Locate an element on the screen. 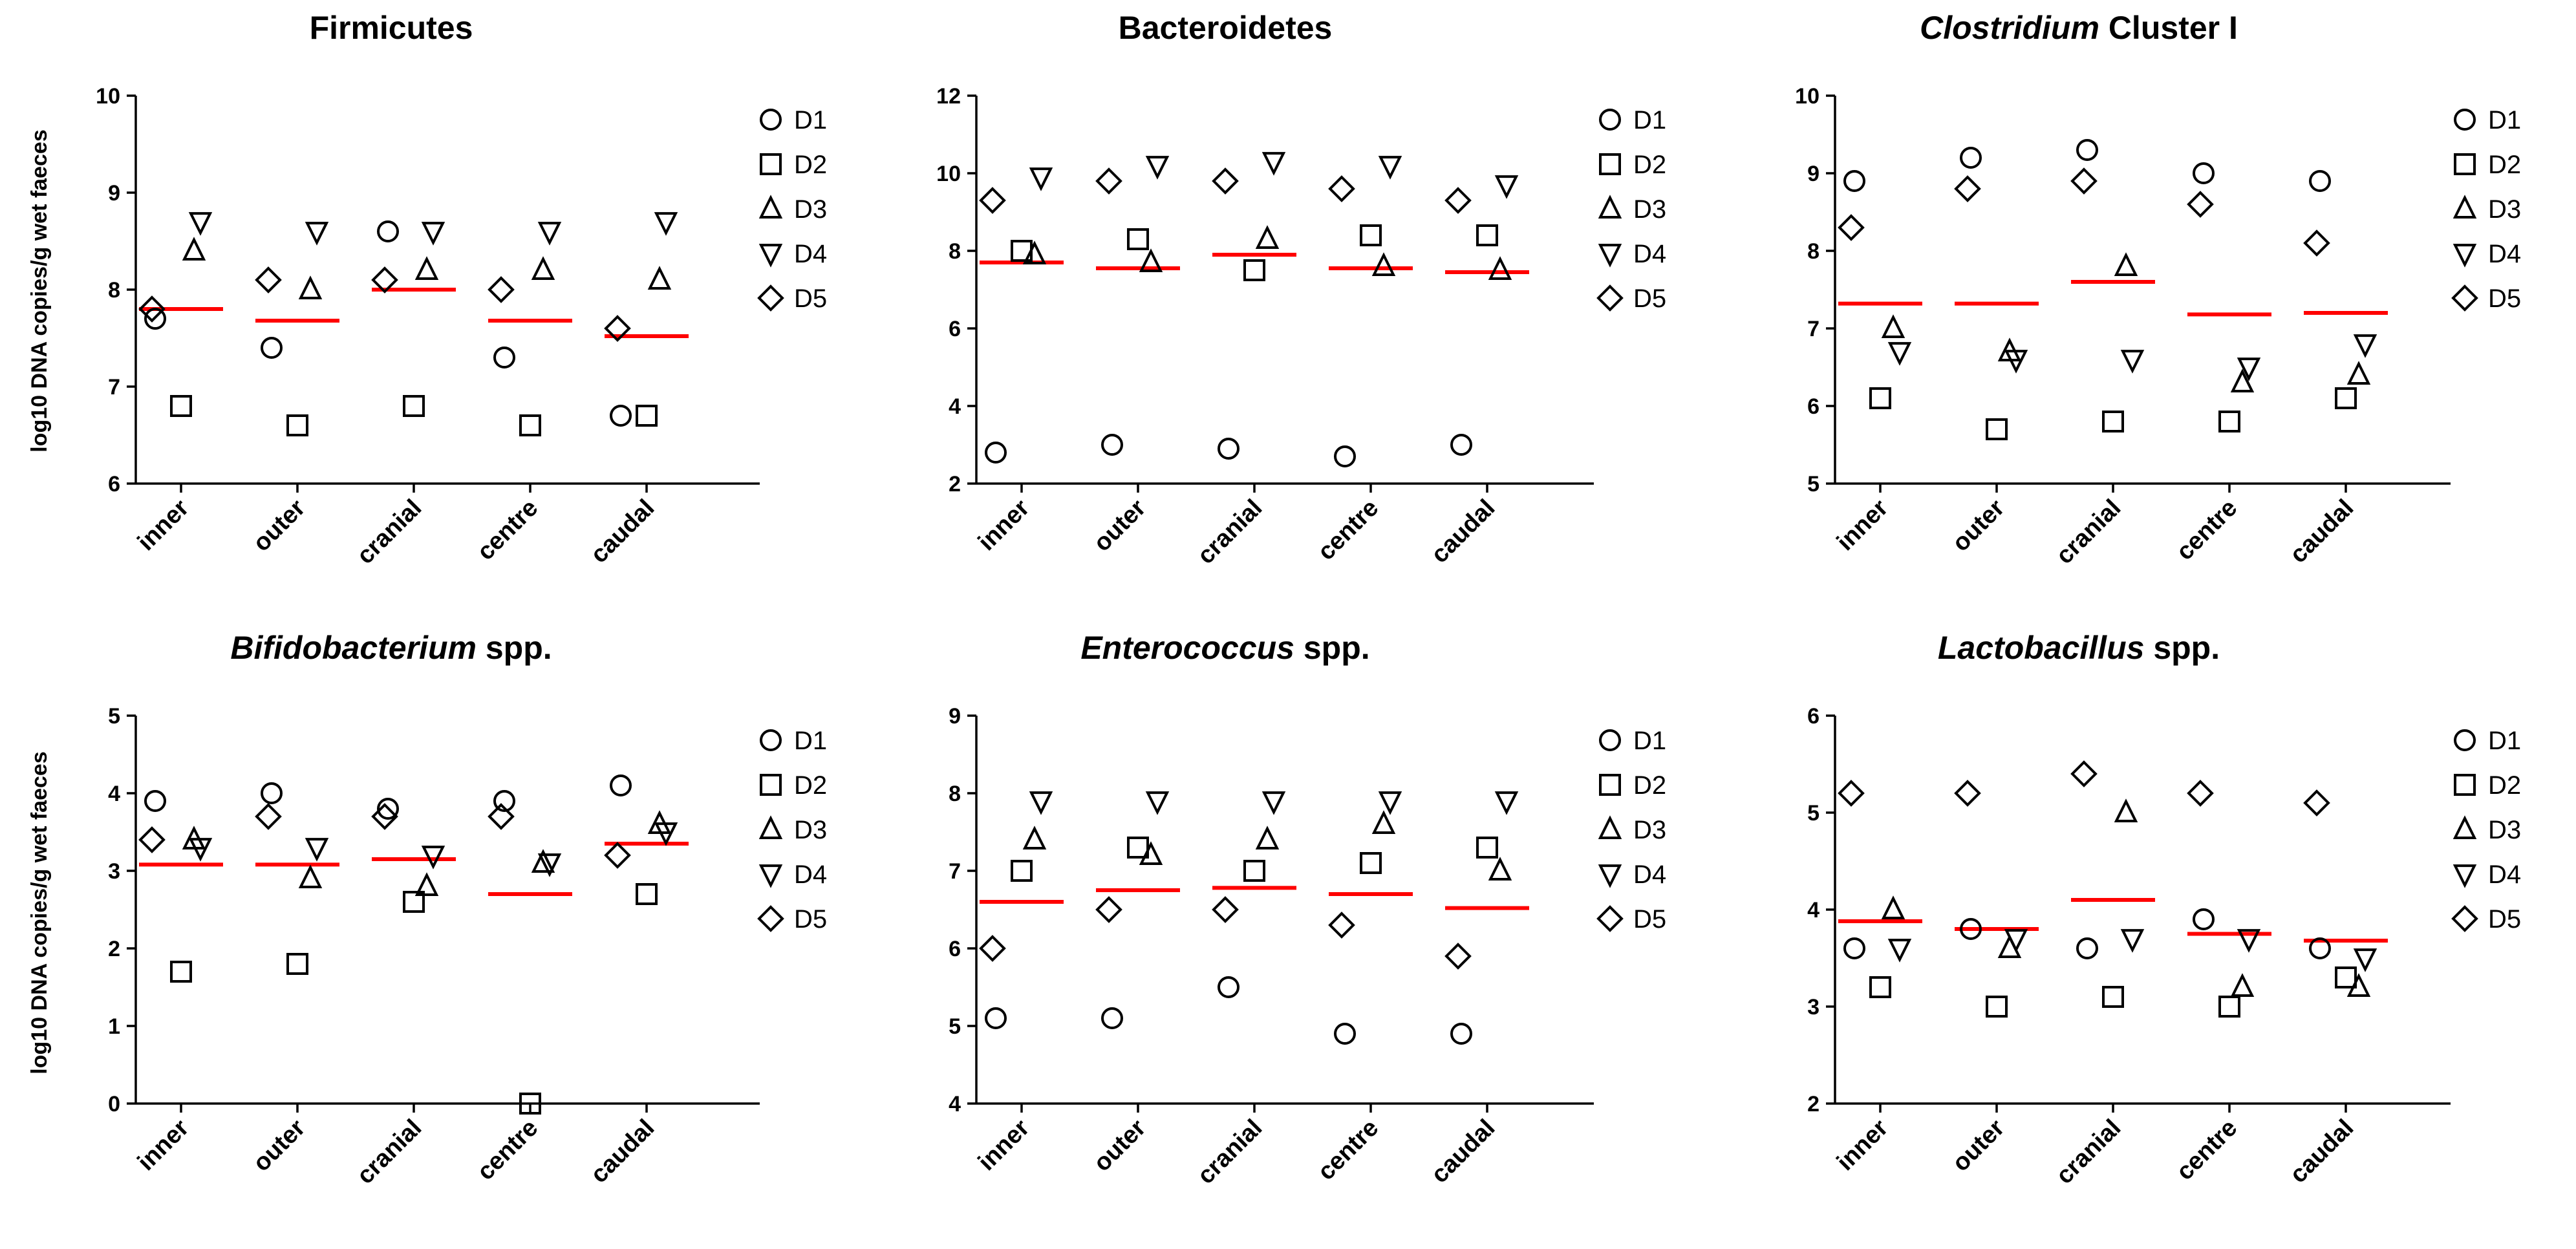 This screenshot has height=1249, width=2576. y-tick-label: 10 is located at coordinates (948, 174).